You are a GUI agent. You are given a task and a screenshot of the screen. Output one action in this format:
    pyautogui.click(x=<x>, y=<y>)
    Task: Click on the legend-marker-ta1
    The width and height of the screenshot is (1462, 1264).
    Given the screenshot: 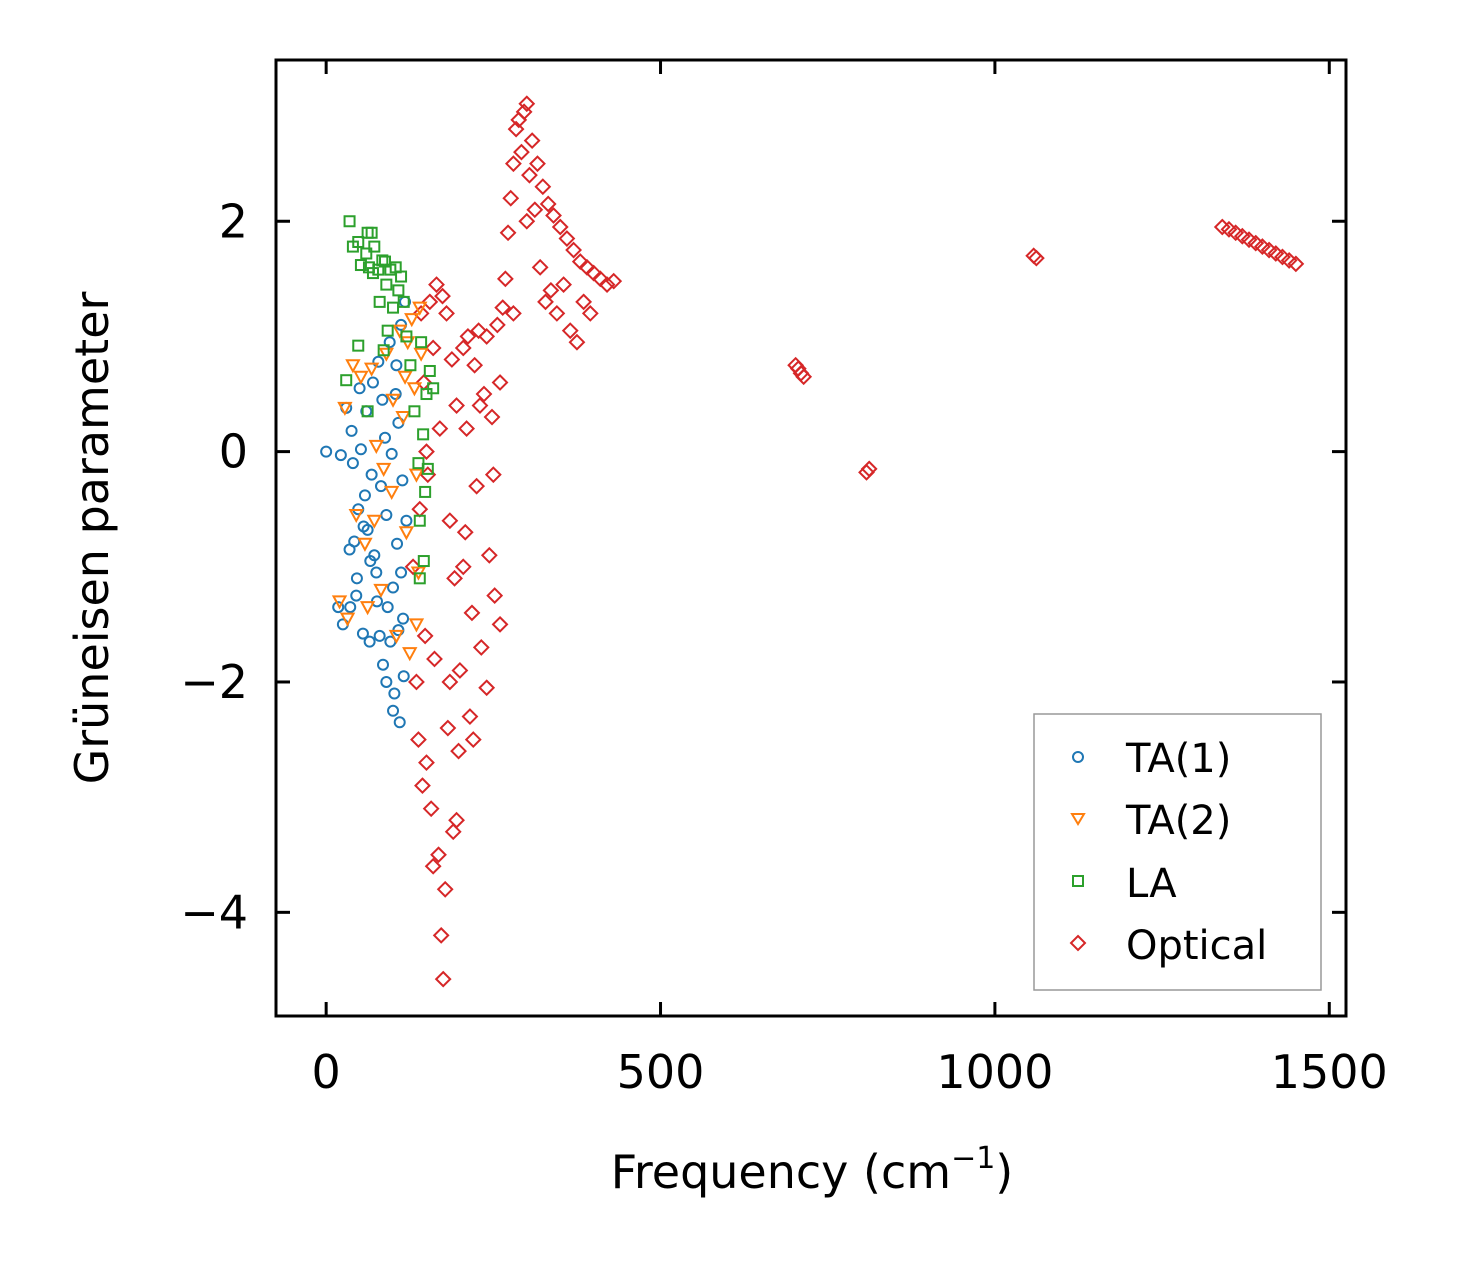 What is the action you would take?
    pyautogui.click(x=1078, y=757)
    